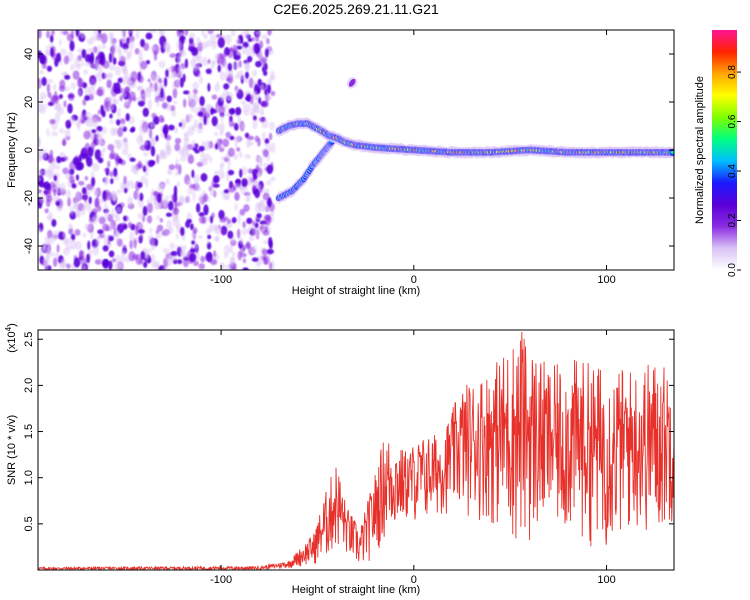  Describe the element at coordinates (29, 431) in the screenshot. I see `y-tick-label: 1.5` at that location.